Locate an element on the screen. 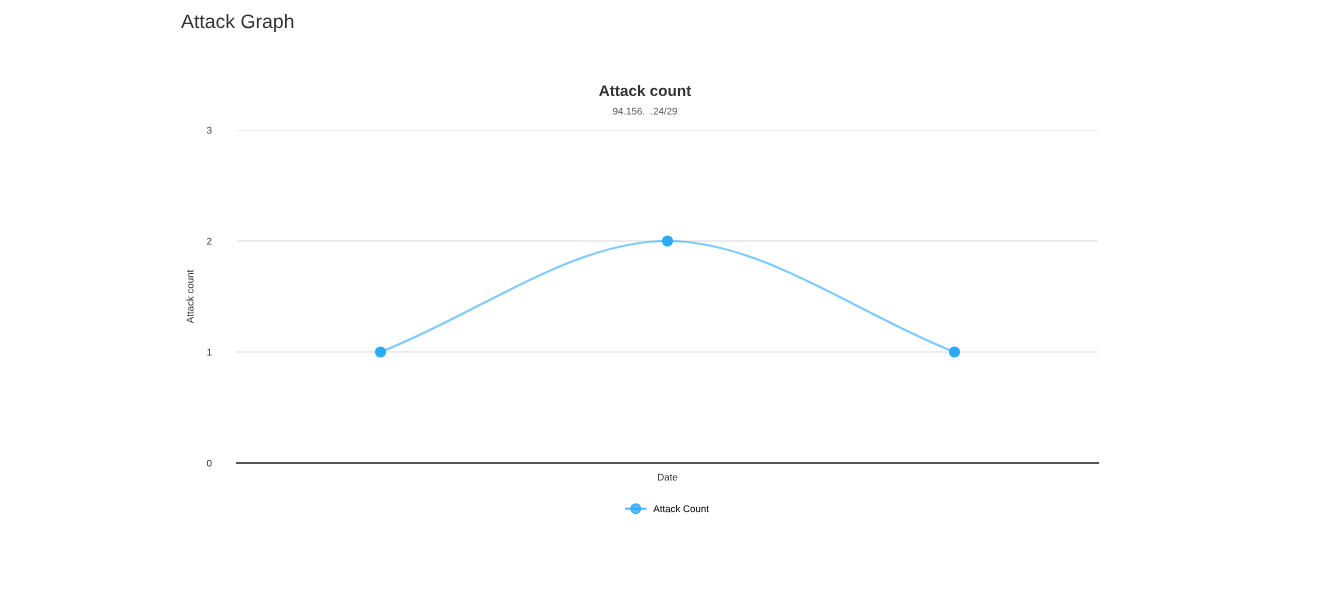  chart-title: Attack count is located at coordinates (645, 90).